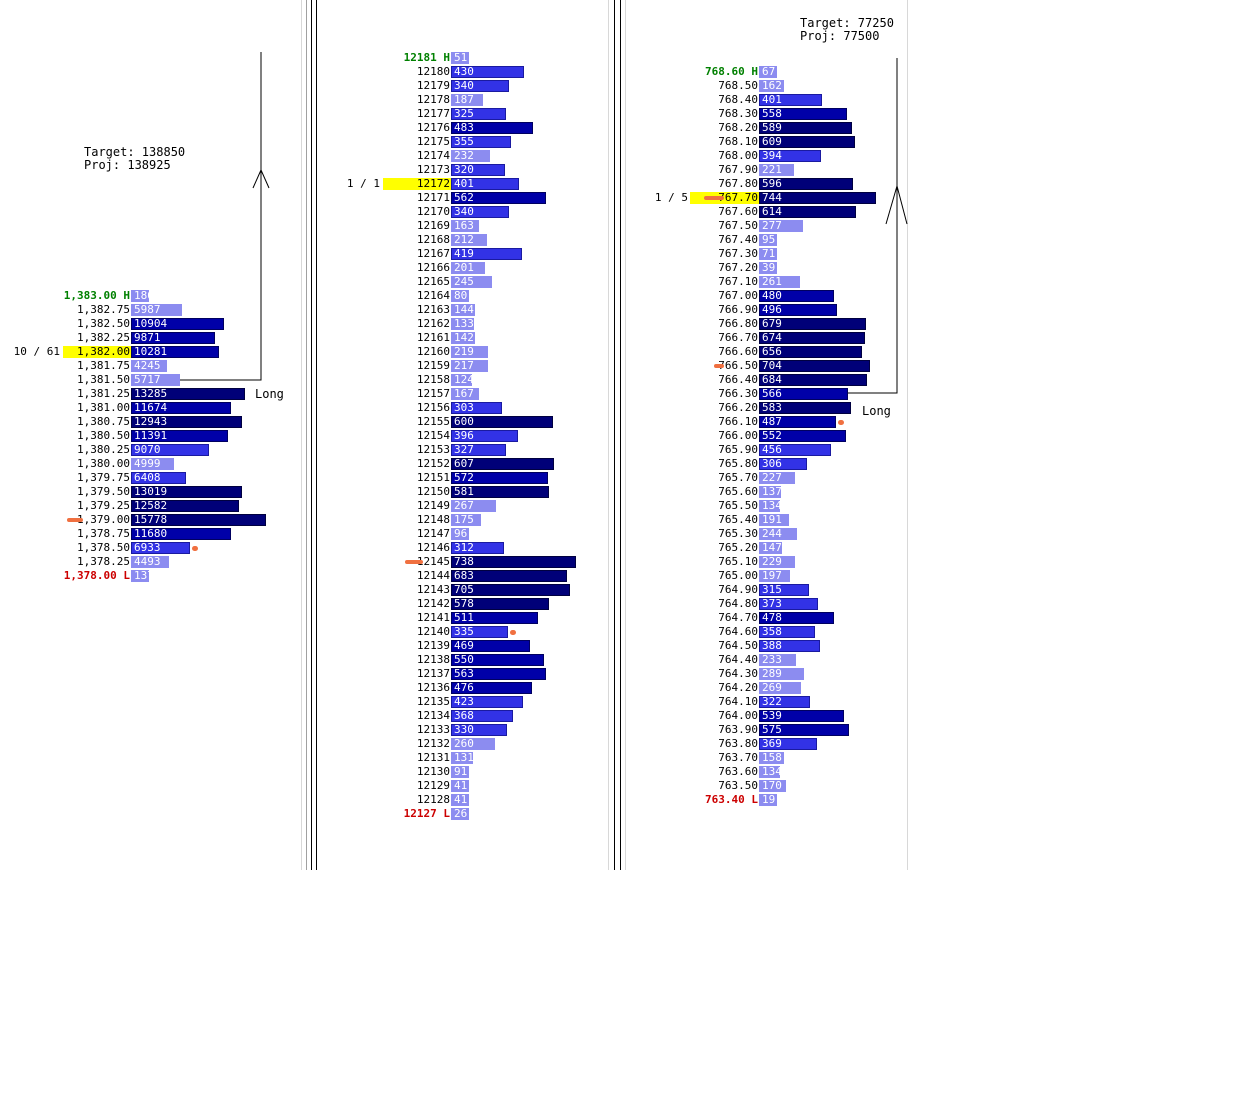 The width and height of the screenshot is (1247, 1108). What do you see at coordinates (433, 547) in the screenshot?
I see `price-label: 12146` at bounding box center [433, 547].